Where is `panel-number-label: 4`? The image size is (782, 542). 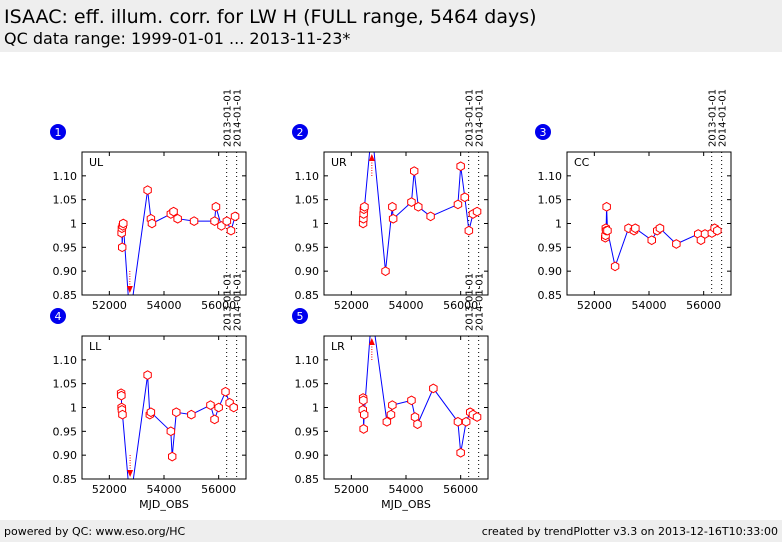
panel-number-label: 4 is located at coordinates (58, 316).